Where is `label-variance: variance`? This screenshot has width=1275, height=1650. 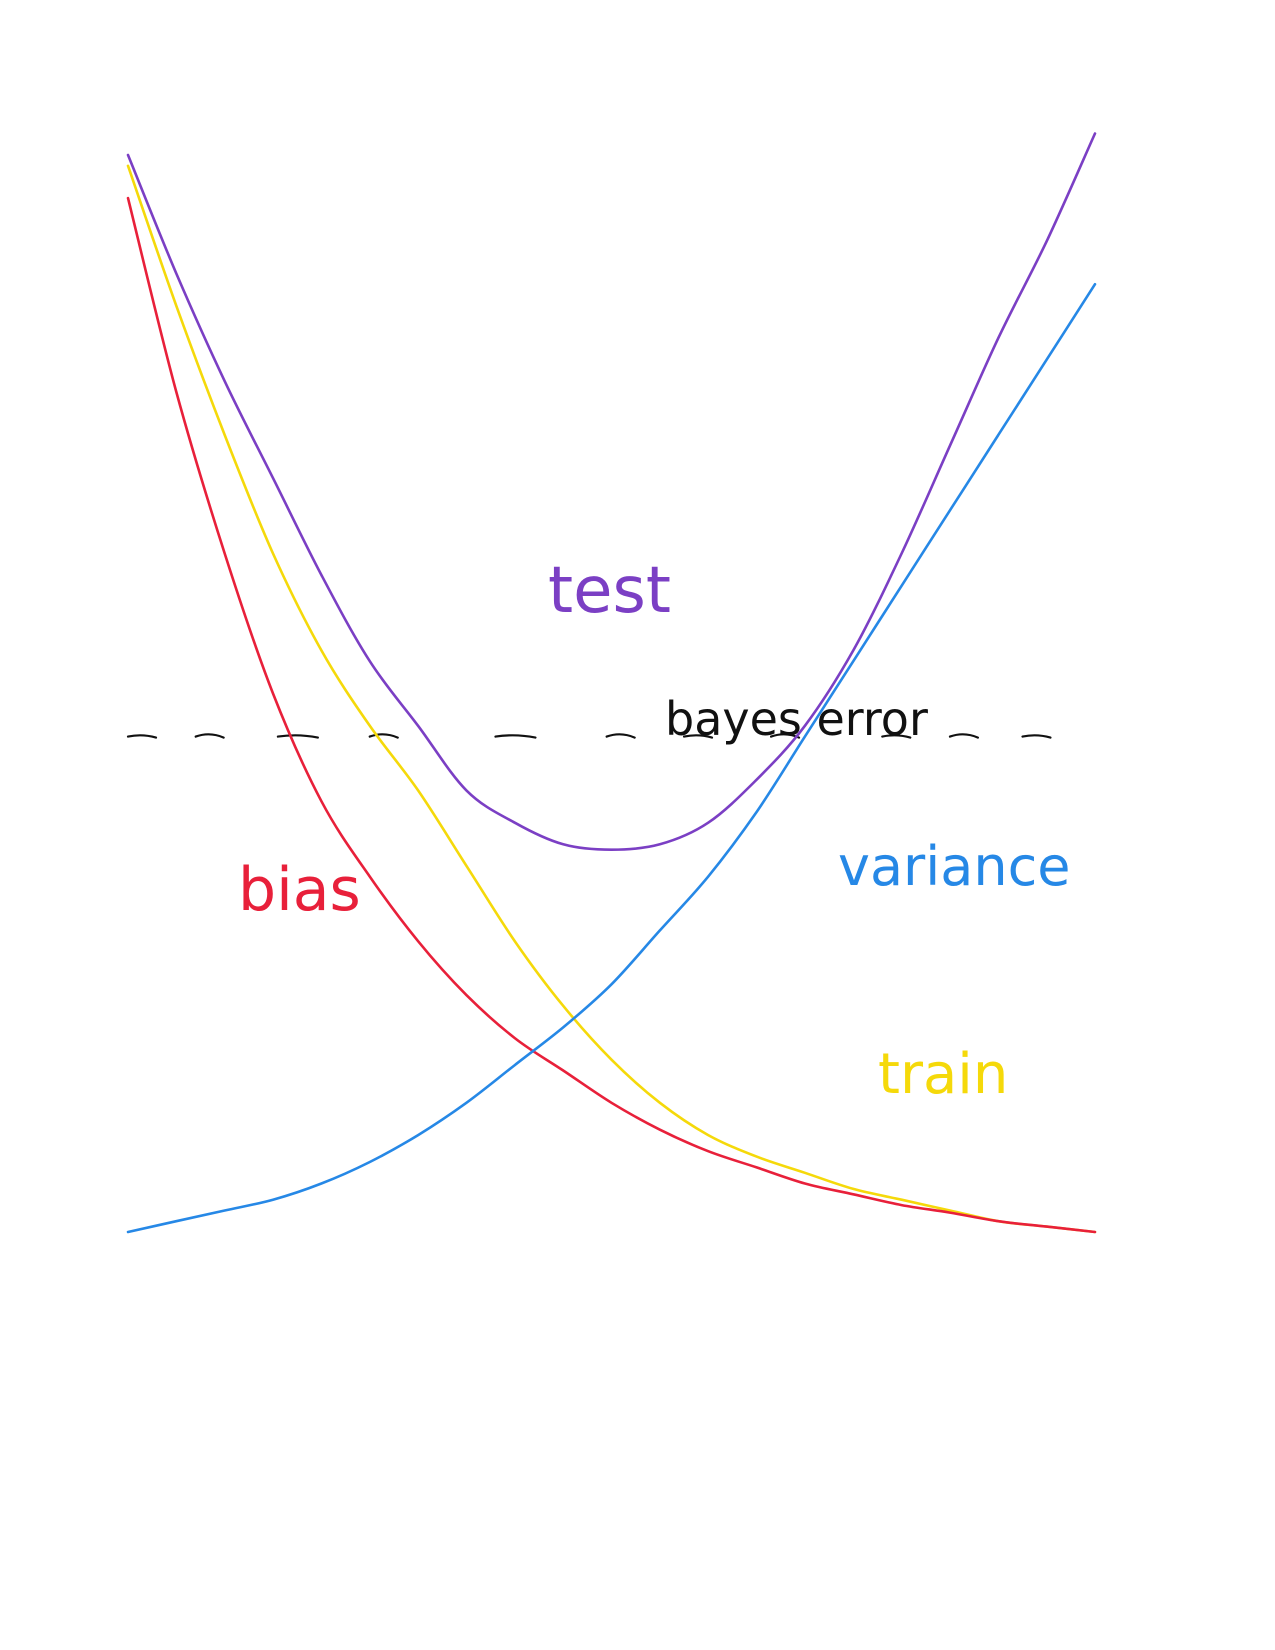
label-variance: variance is located at coordinates (954, 866).